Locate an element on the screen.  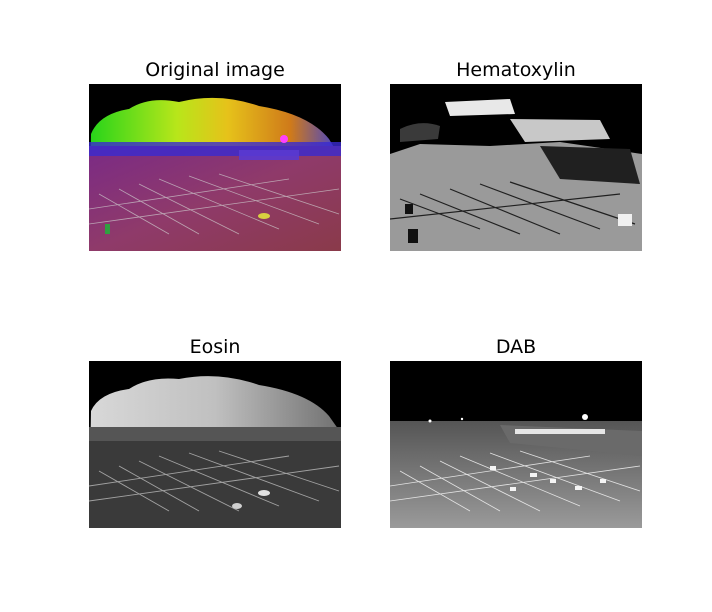
hematoxylin-image is located at coordinates (516, 167).